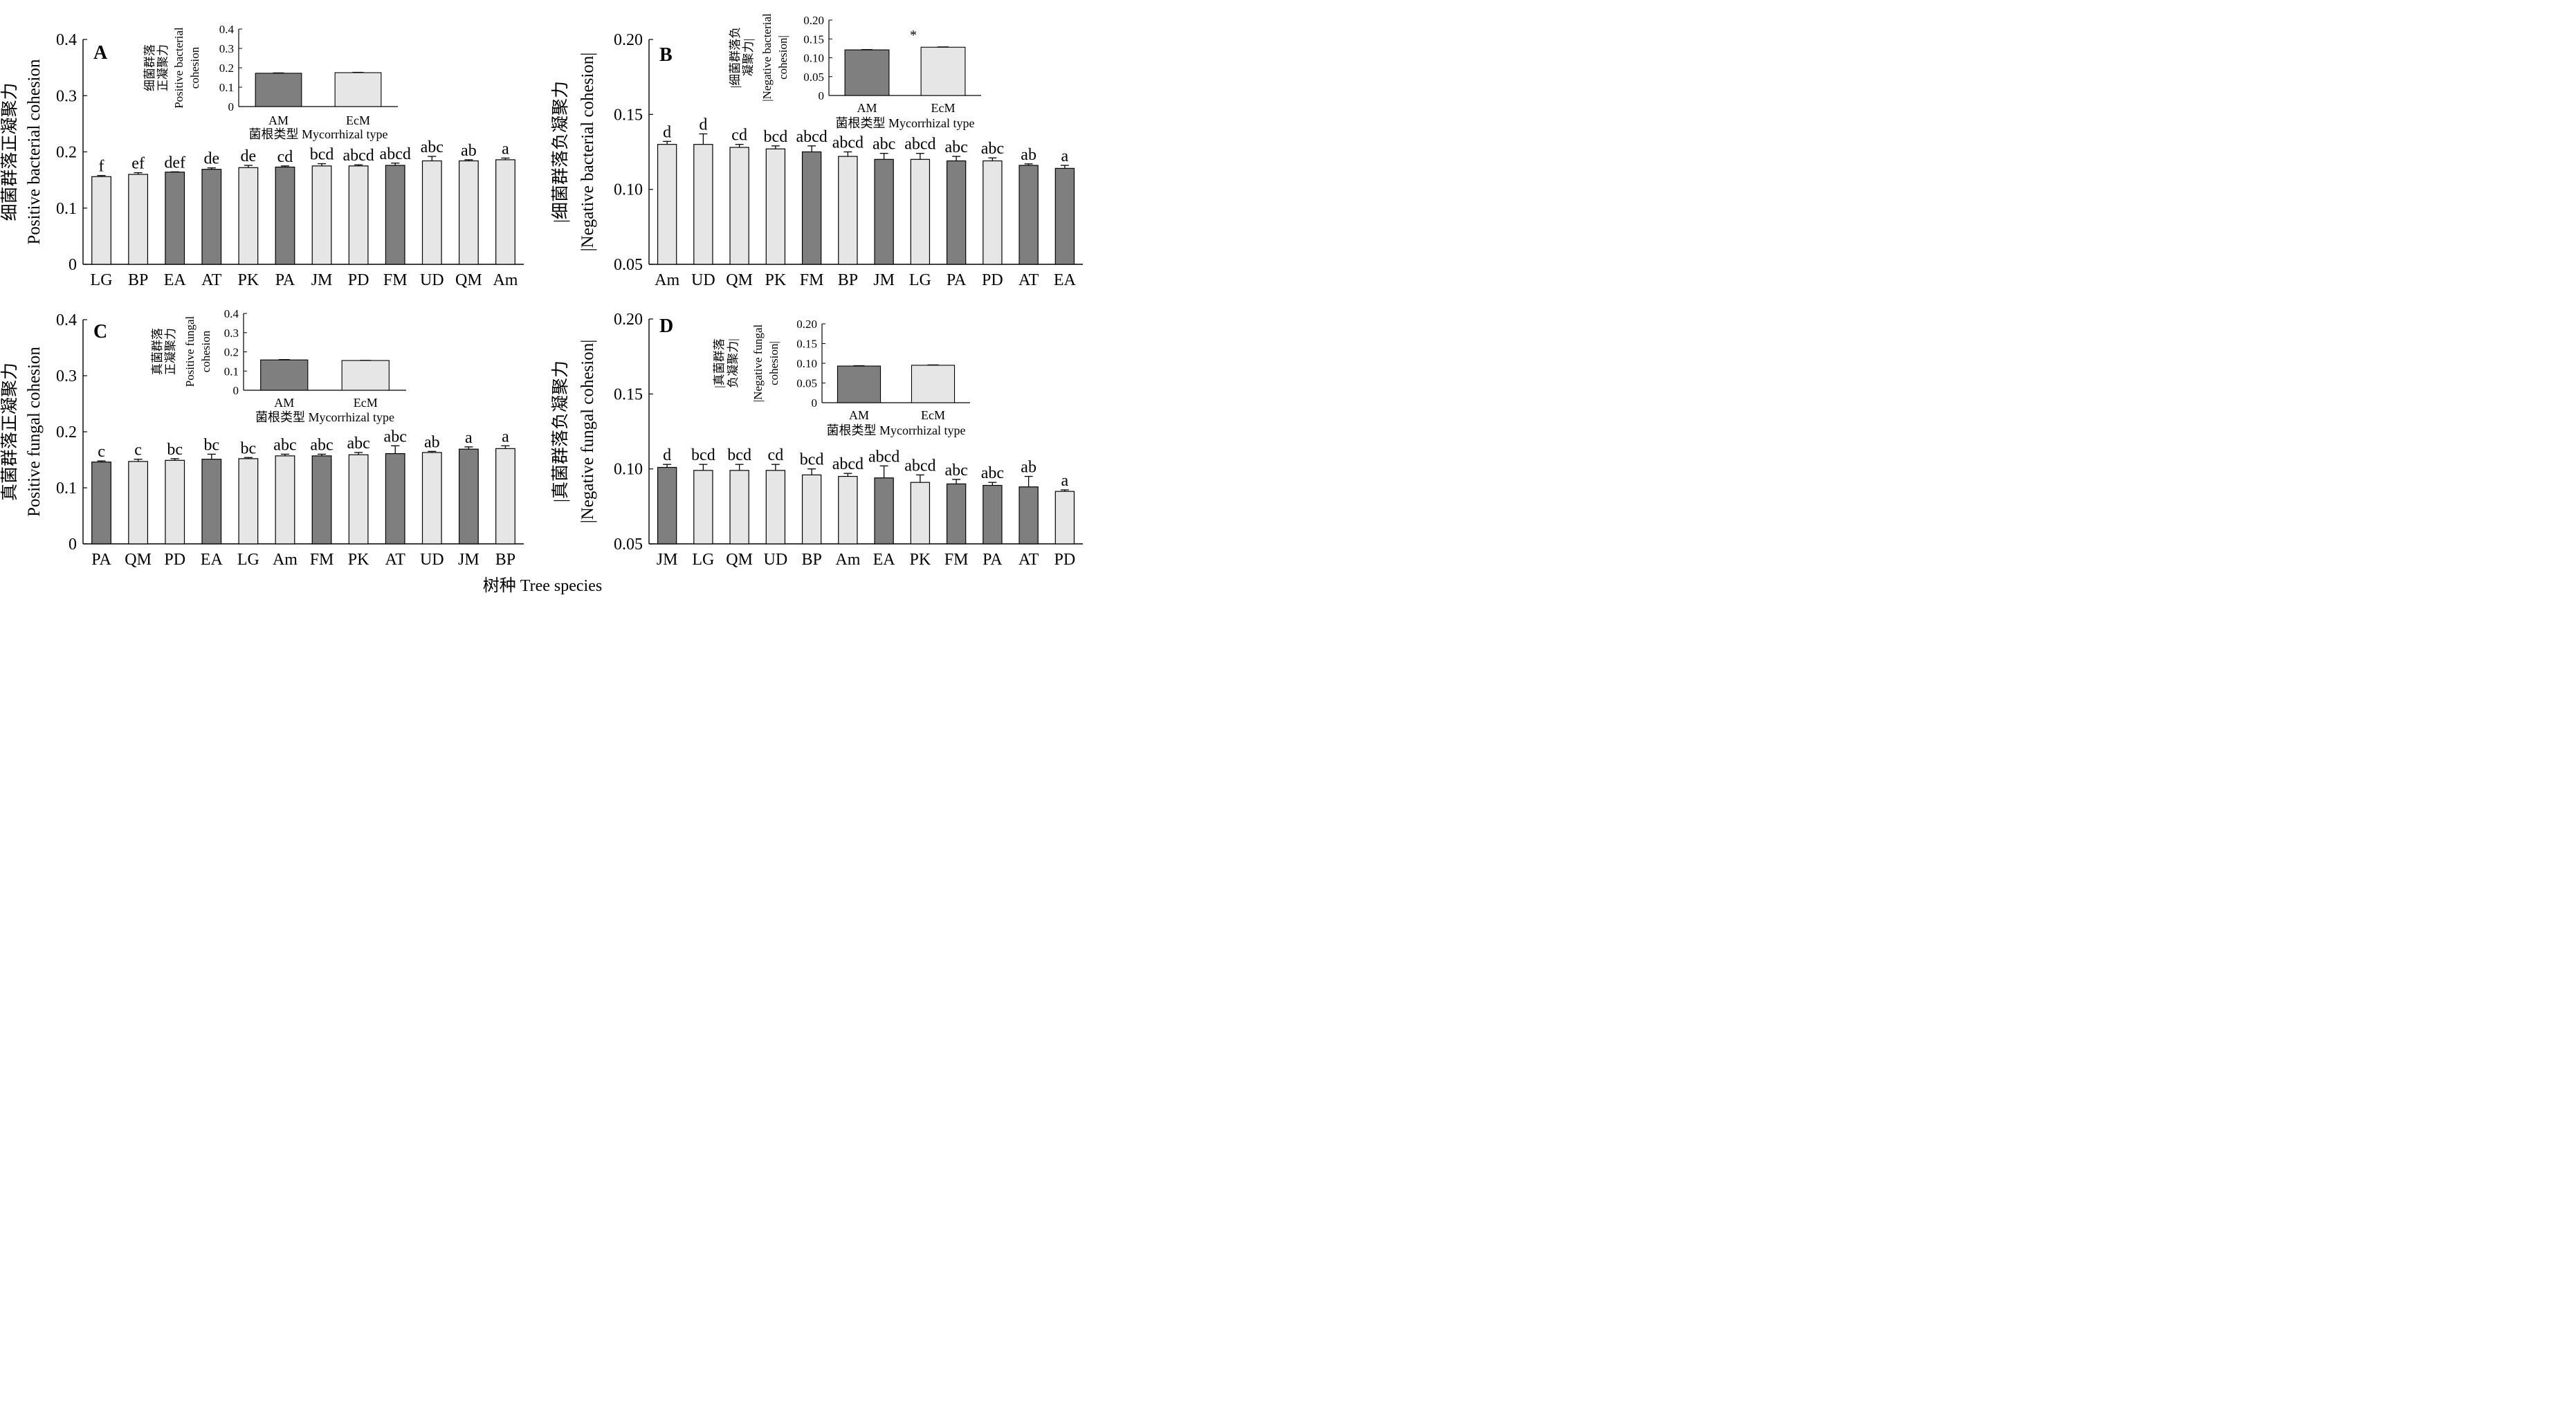 The image size is (2576, 1415). I want to click on y-axis-title-en: |Negative fungal cohesion|, so click(587, 431).